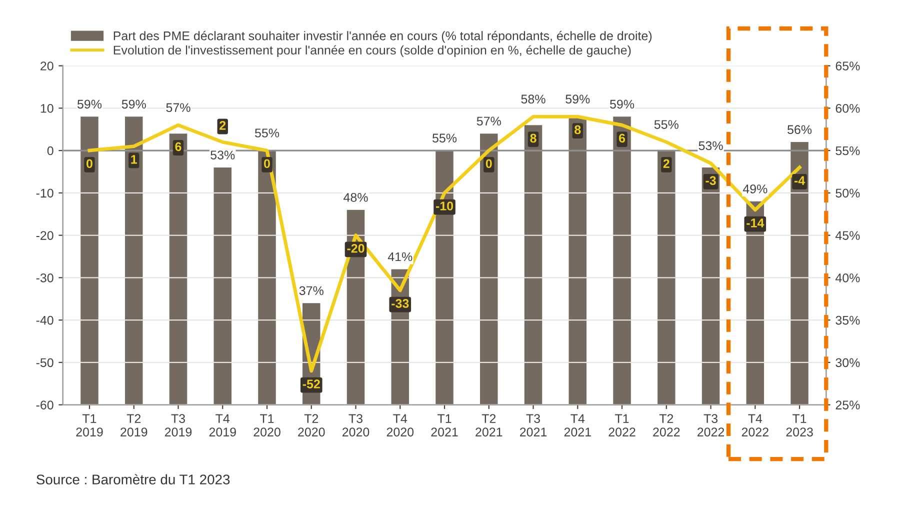  What do you see at coordinates (356, 197) in the screenshot?
I see `data-label: 48%` at bounding box center [356, 197].